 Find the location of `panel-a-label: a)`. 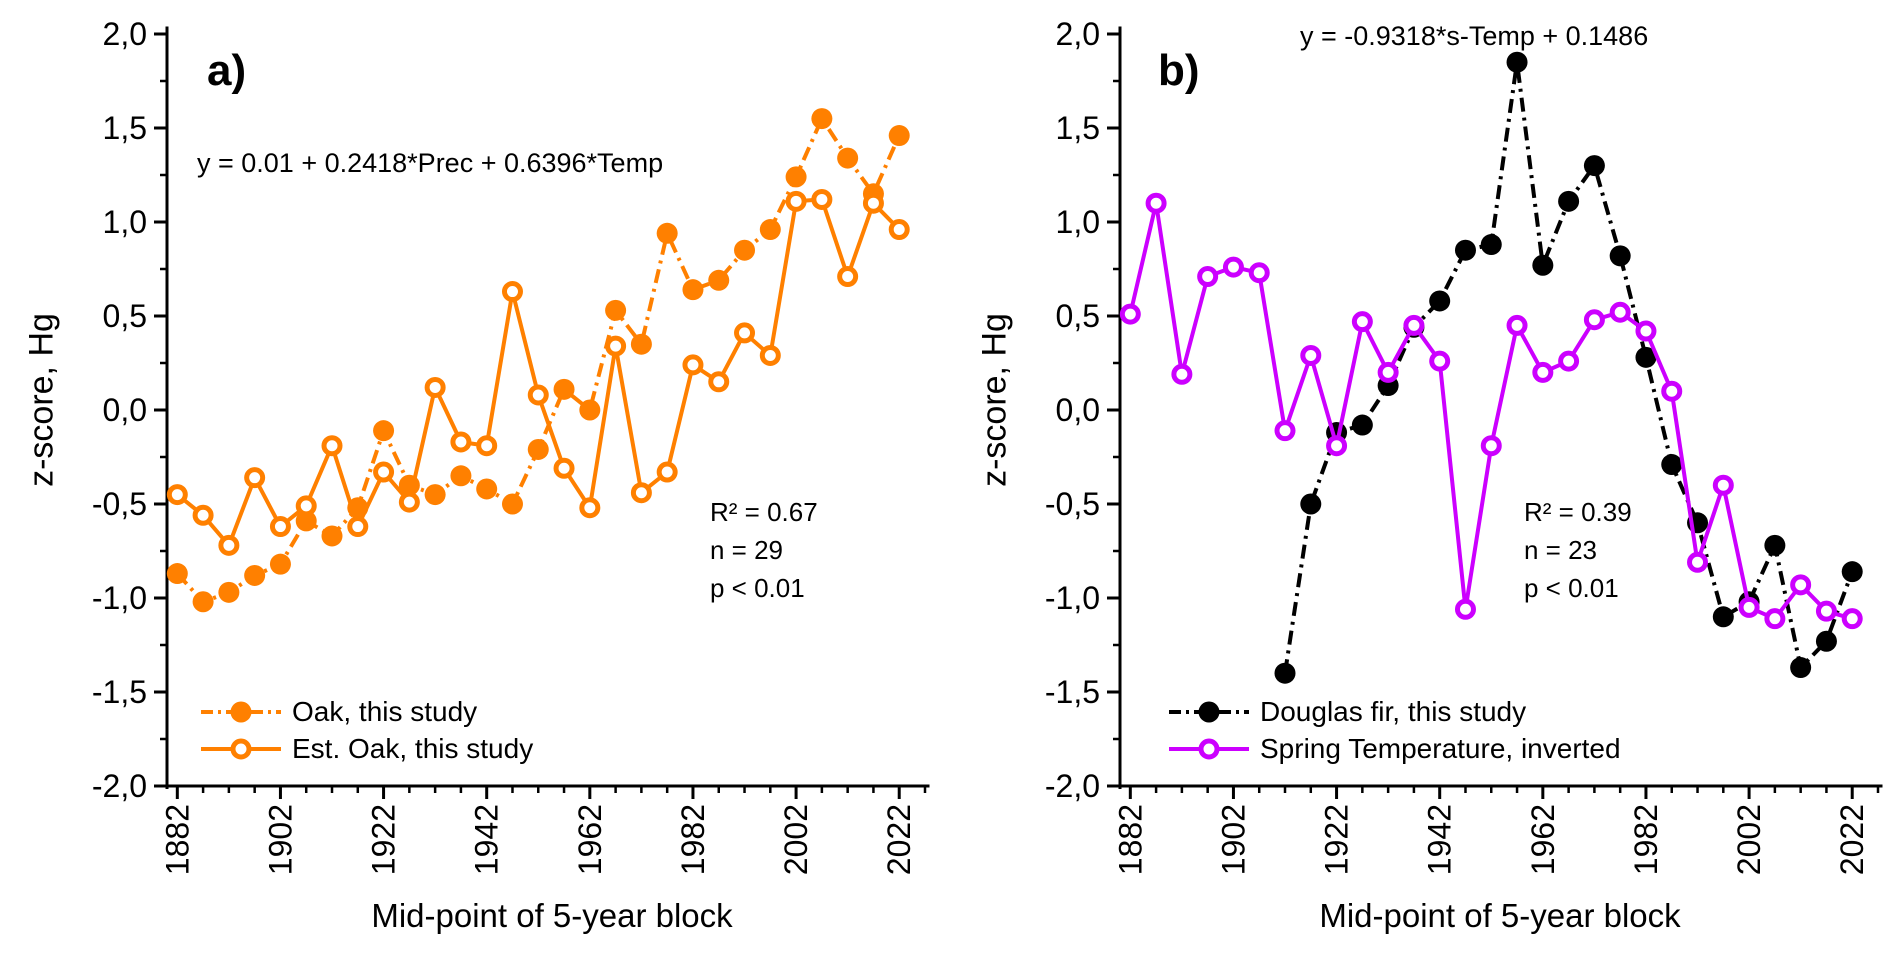

panel-a-label: a) is located at coordinates (227, 70).